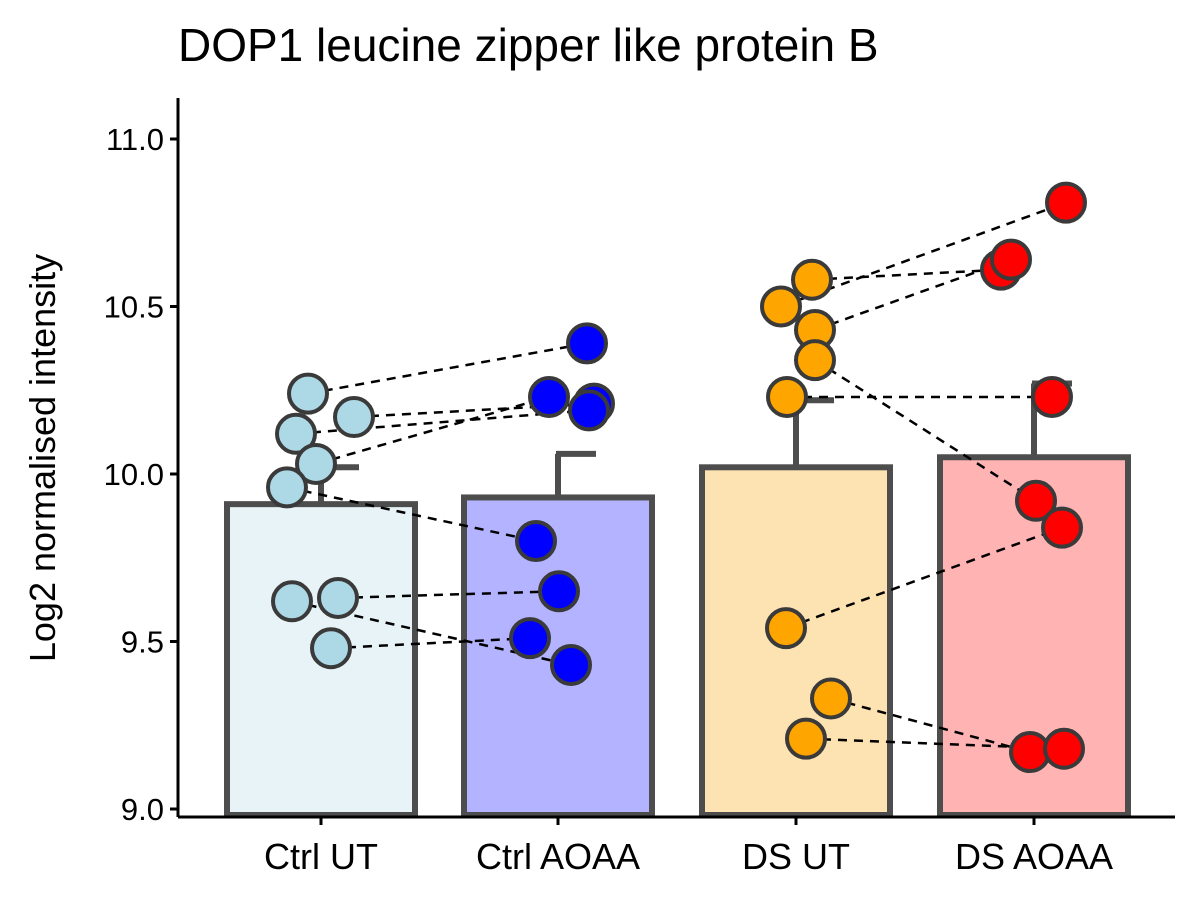  Describe the element at coordinates (558, 856) in the screenshot. I see `x-tick-label: Ctrl AOAA` at that location.